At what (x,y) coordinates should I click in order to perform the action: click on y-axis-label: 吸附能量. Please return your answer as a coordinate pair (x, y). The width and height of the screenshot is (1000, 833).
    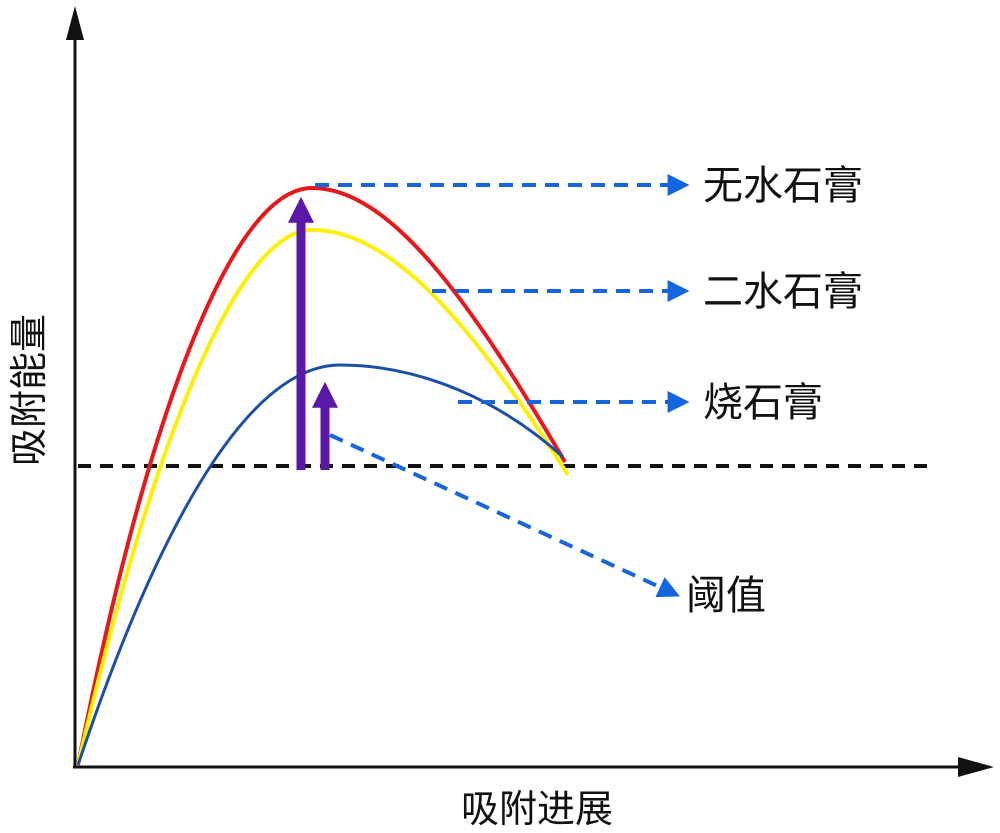
    Looking at the image, I should click on (29, 390).